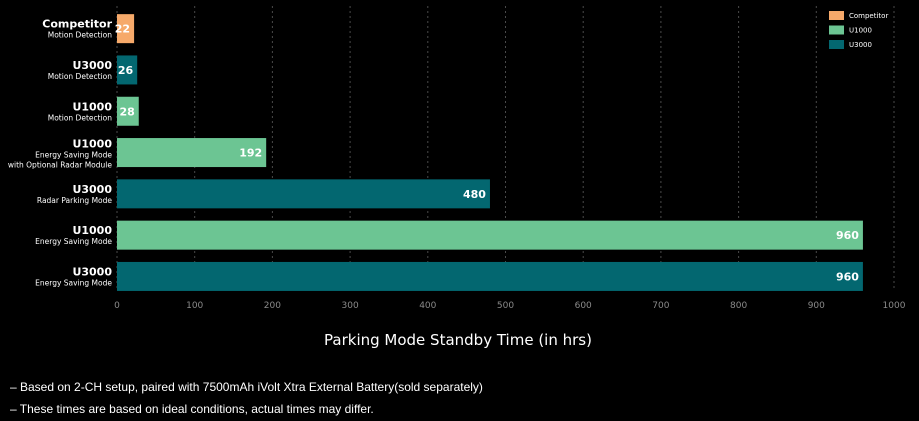  I want to click on legend-label: U1000, so click(860, 31).